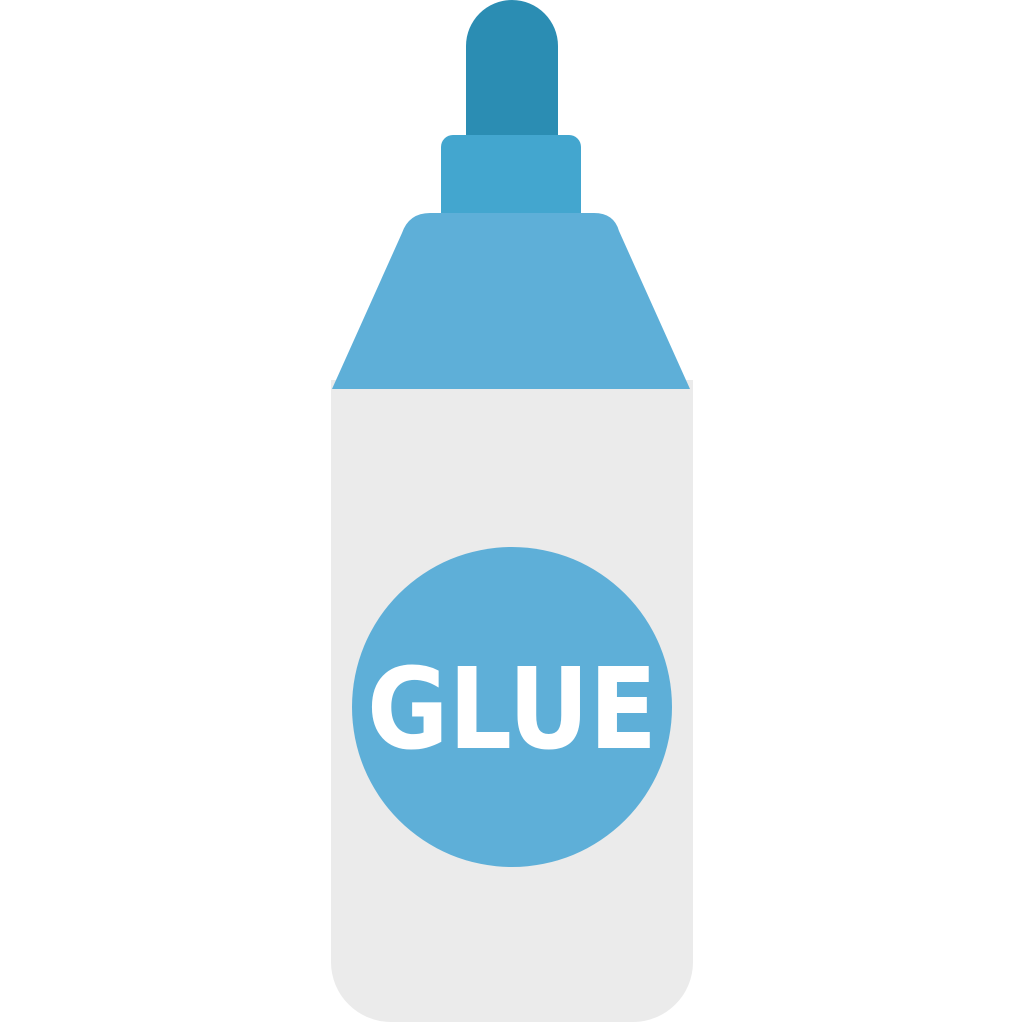 This screenshot has height=1024, width=1024. What do you see at coordinates (512, 70) in the screenshot?
I see `nozzle-tip` at bounding box center [512, 70].